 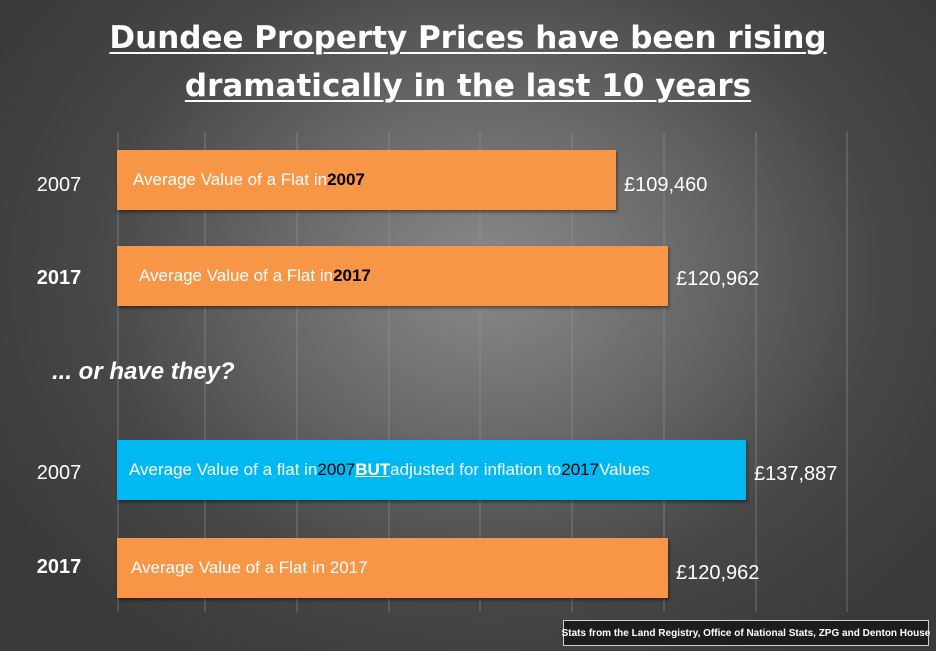 I want to click on category-label-2017: 2017, so click(x=59, y=278).